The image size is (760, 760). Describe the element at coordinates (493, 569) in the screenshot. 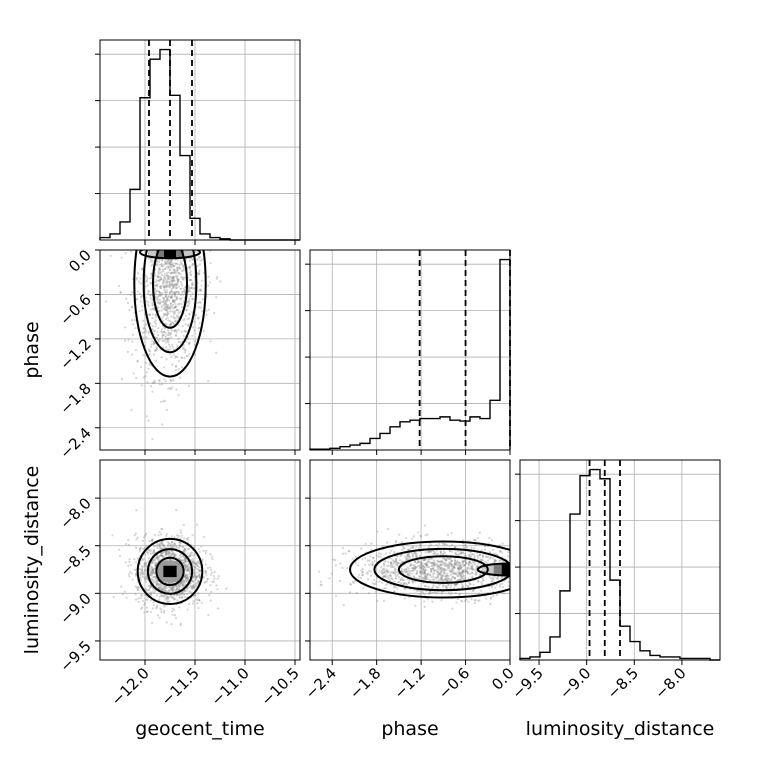

I see `contour-level` at that location.